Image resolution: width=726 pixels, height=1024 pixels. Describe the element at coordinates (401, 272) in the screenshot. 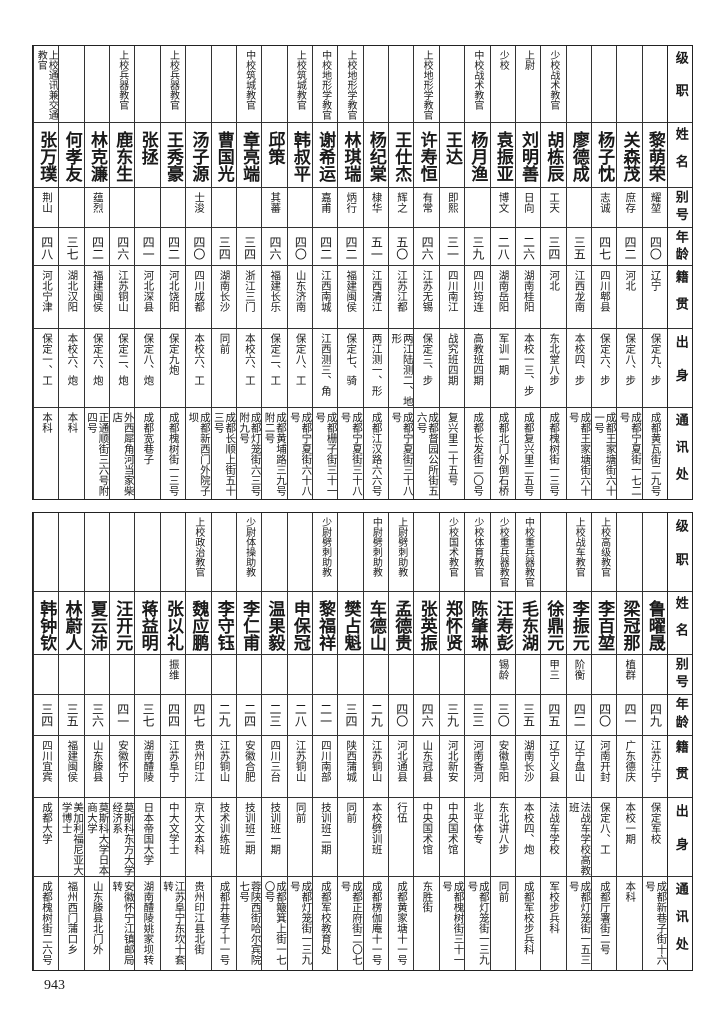

I see `table-row: 王仕杰 辉之 五〇 江苏江都 两江陆测二、地形 成都宁夏街三十八号` at that location.